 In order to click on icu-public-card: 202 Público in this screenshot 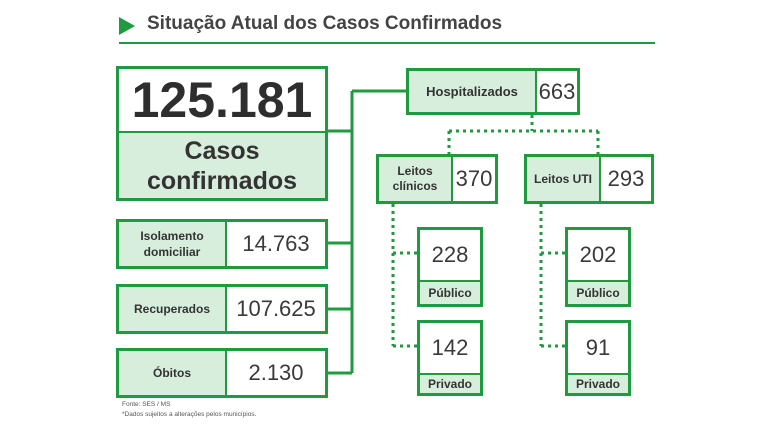, I will do `click(598, 267)`.